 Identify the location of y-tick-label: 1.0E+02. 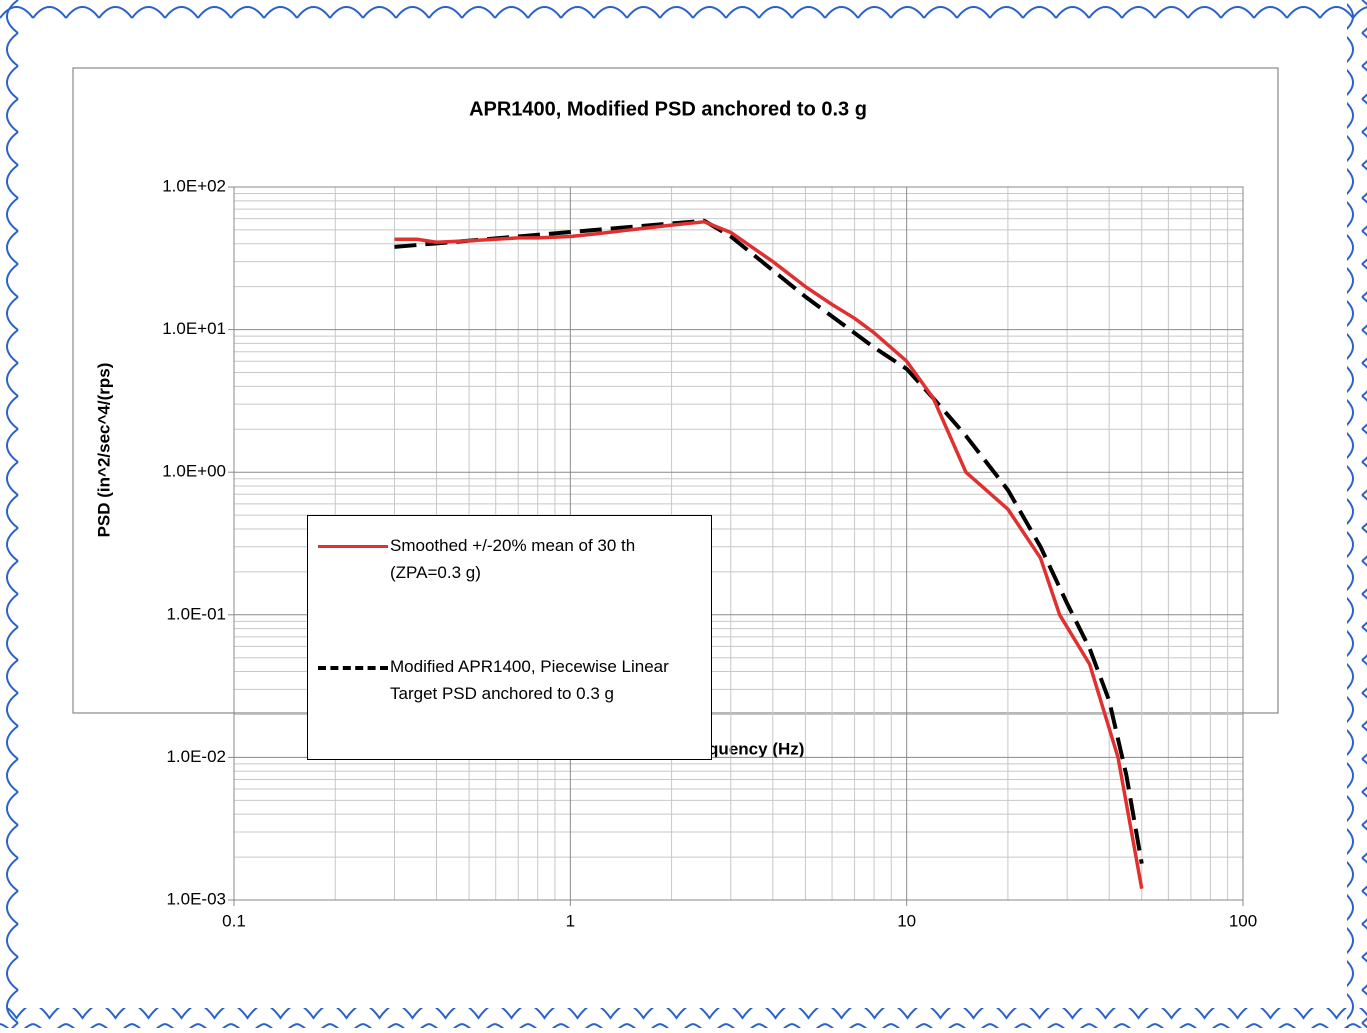
(194, 185).